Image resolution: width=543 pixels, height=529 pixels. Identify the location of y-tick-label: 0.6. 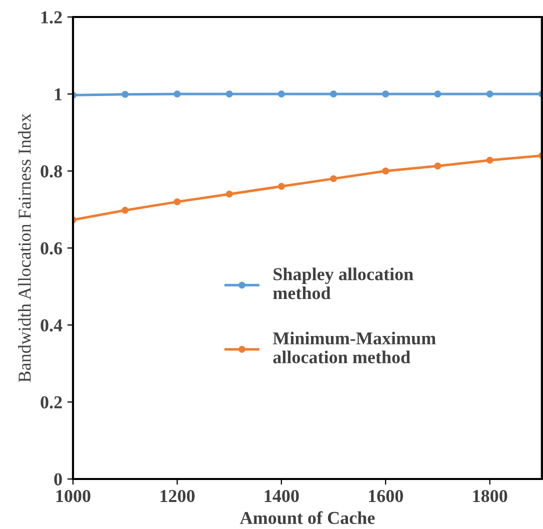
(51, 248).